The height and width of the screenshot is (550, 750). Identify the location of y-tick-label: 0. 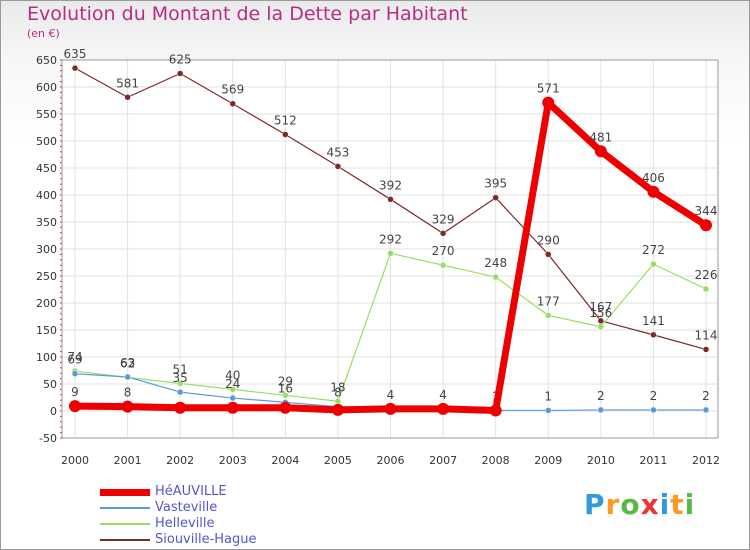
(53, 411).